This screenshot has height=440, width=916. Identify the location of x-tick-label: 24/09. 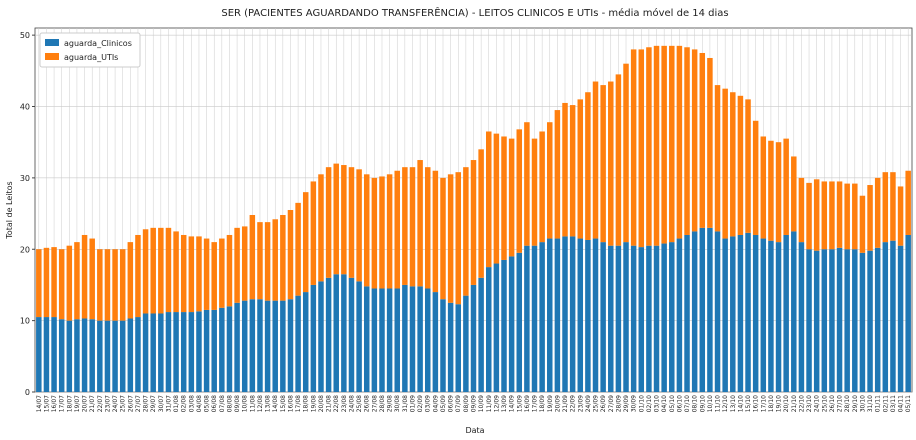
(588, 403).